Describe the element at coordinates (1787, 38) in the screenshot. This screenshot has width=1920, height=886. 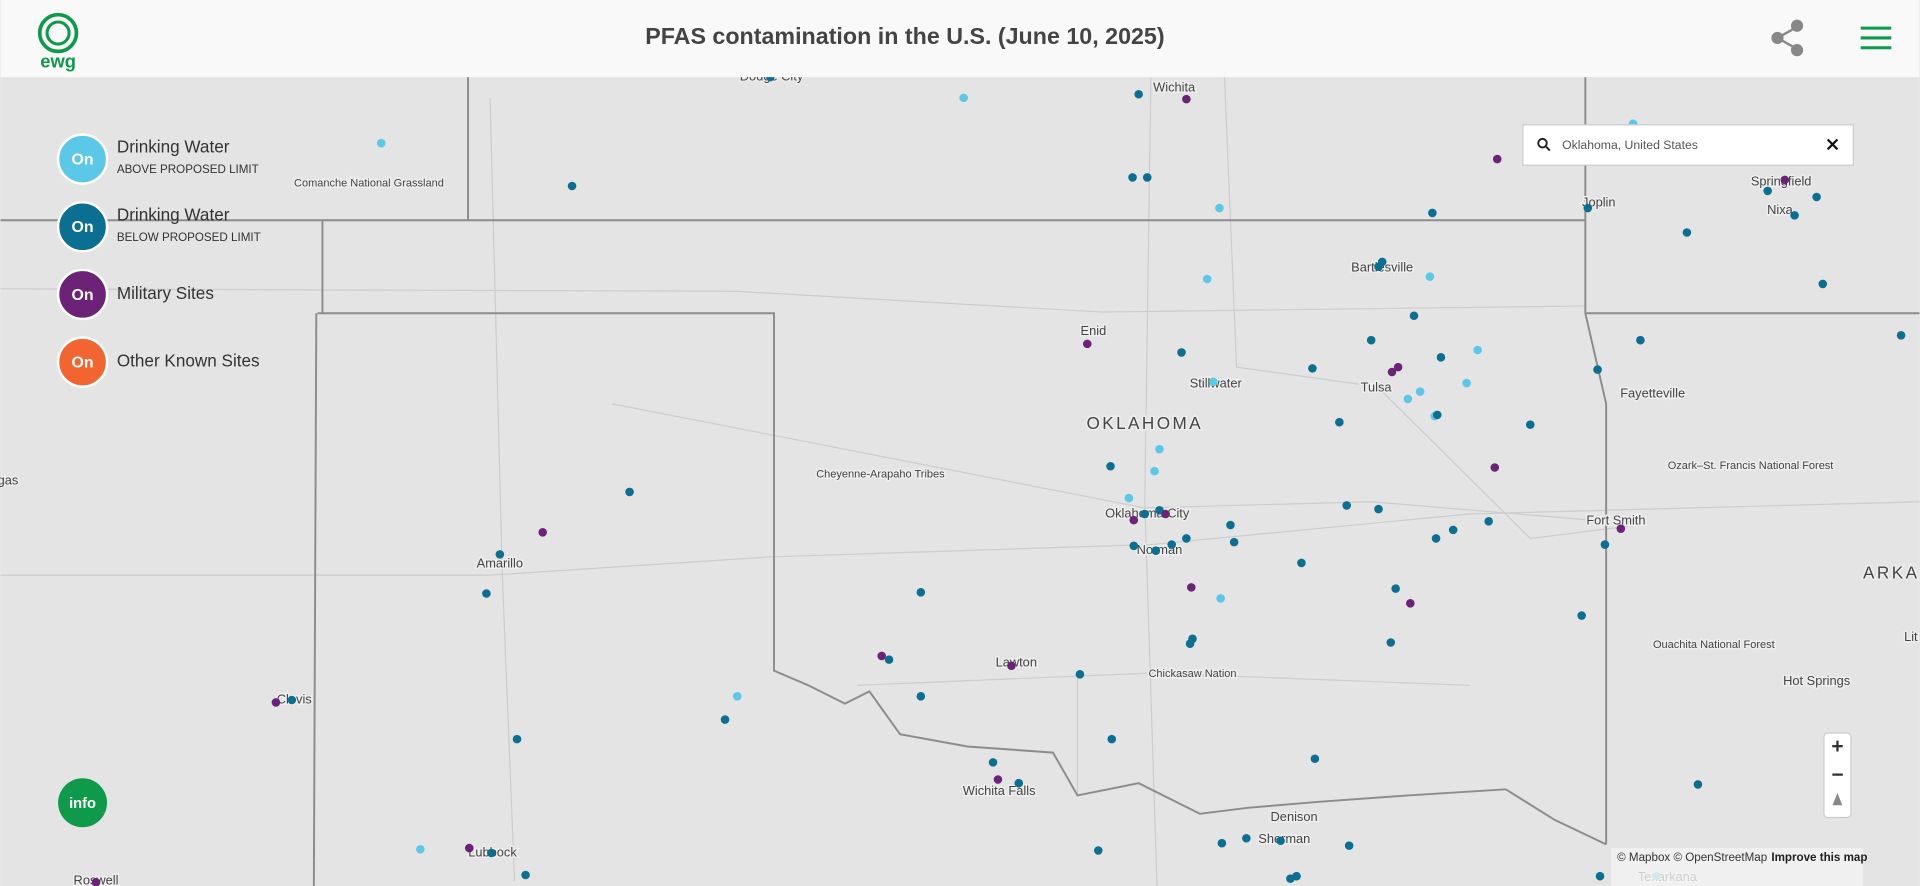
I see `share-button` at that location.